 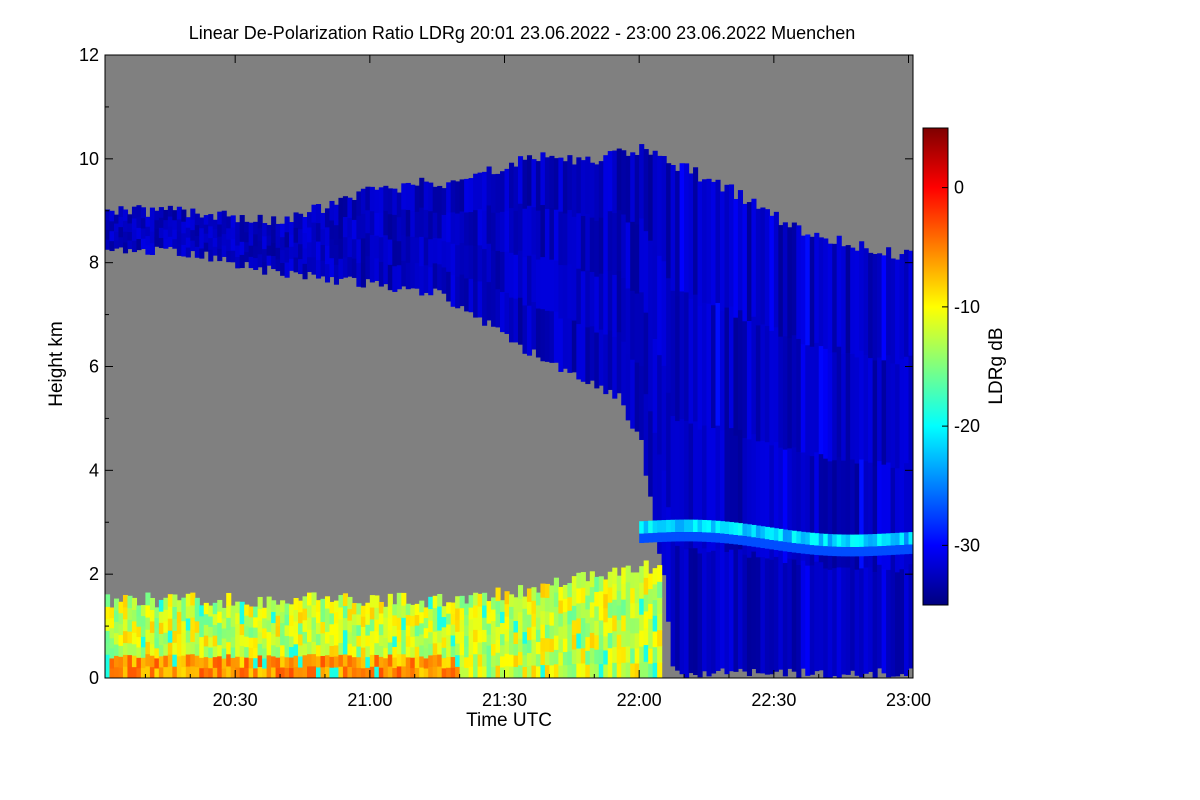 I want to click on colorbar-tick-label: -10, so click(x=967, y=307).